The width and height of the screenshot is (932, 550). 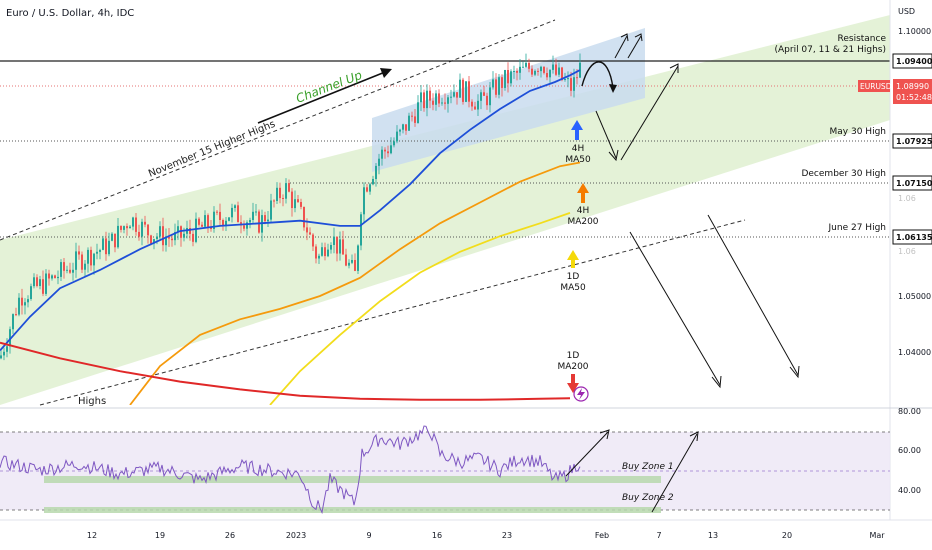 I want to click on ma-label-4h-ma50: 4H MA50, so click(x=578, y=142).